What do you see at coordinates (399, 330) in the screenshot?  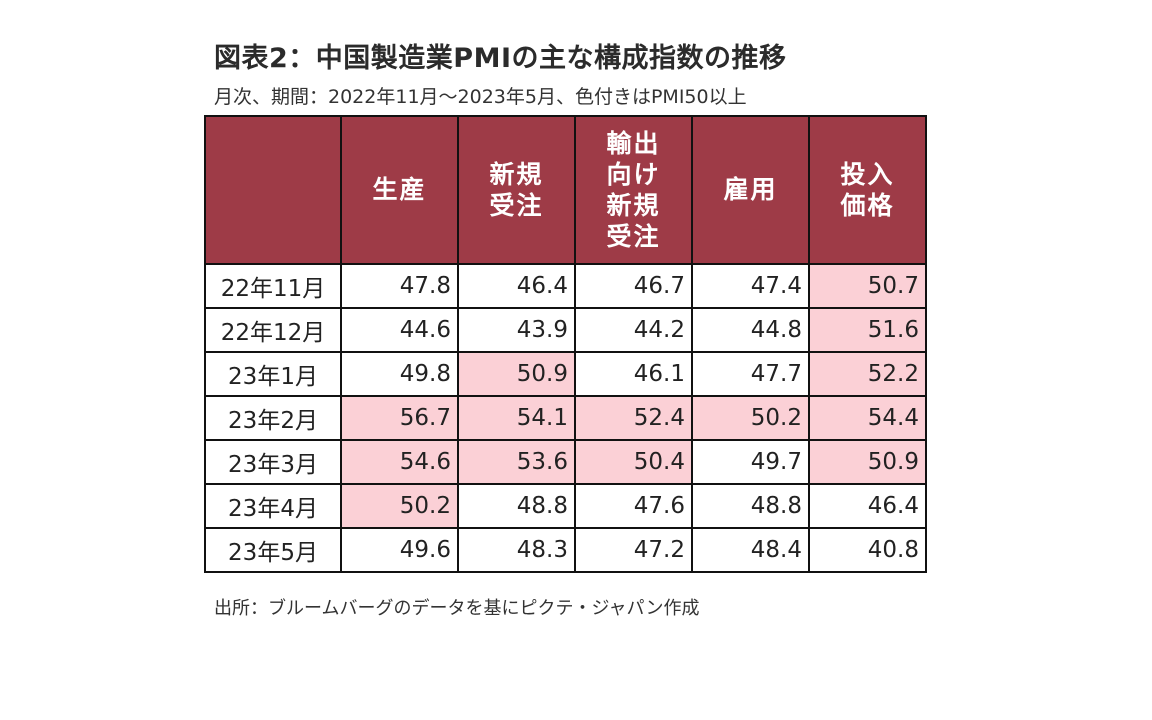 I see `value-cell: 44.6` at bounding box center [399, 330].